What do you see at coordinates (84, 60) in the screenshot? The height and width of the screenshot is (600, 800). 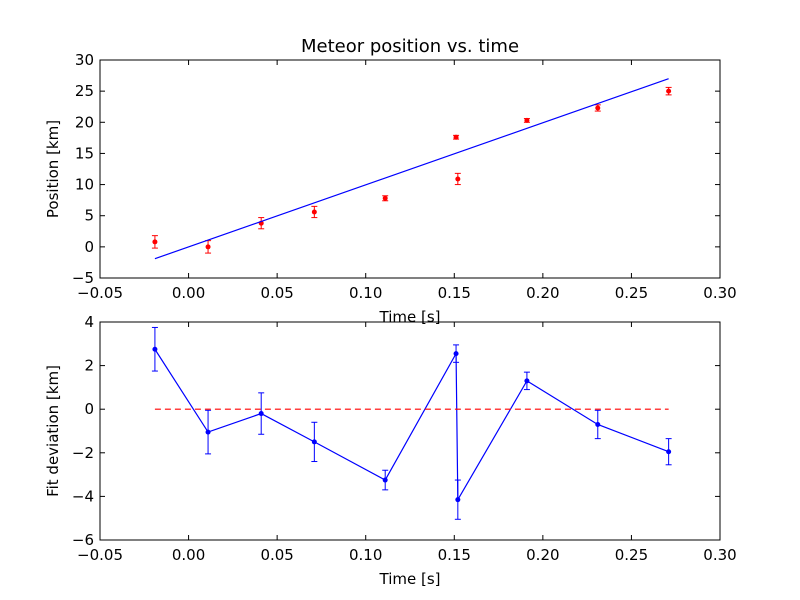 I see `top-chart-y-tick-label: 30` at bounding box center [84, 60].